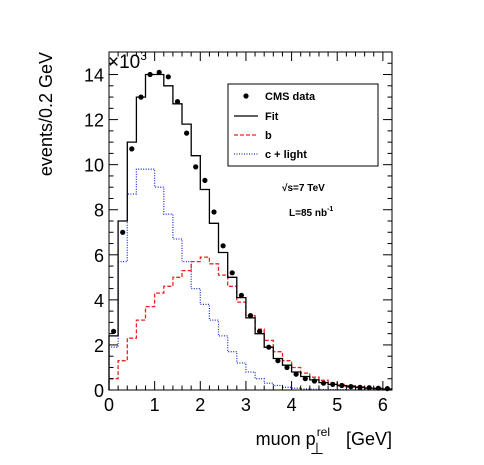 This screenshot has height=465, width=484. Describe the element at coordinates (290, 97) in the screenshot. I see `legend-label-data: CMS data` at that location.